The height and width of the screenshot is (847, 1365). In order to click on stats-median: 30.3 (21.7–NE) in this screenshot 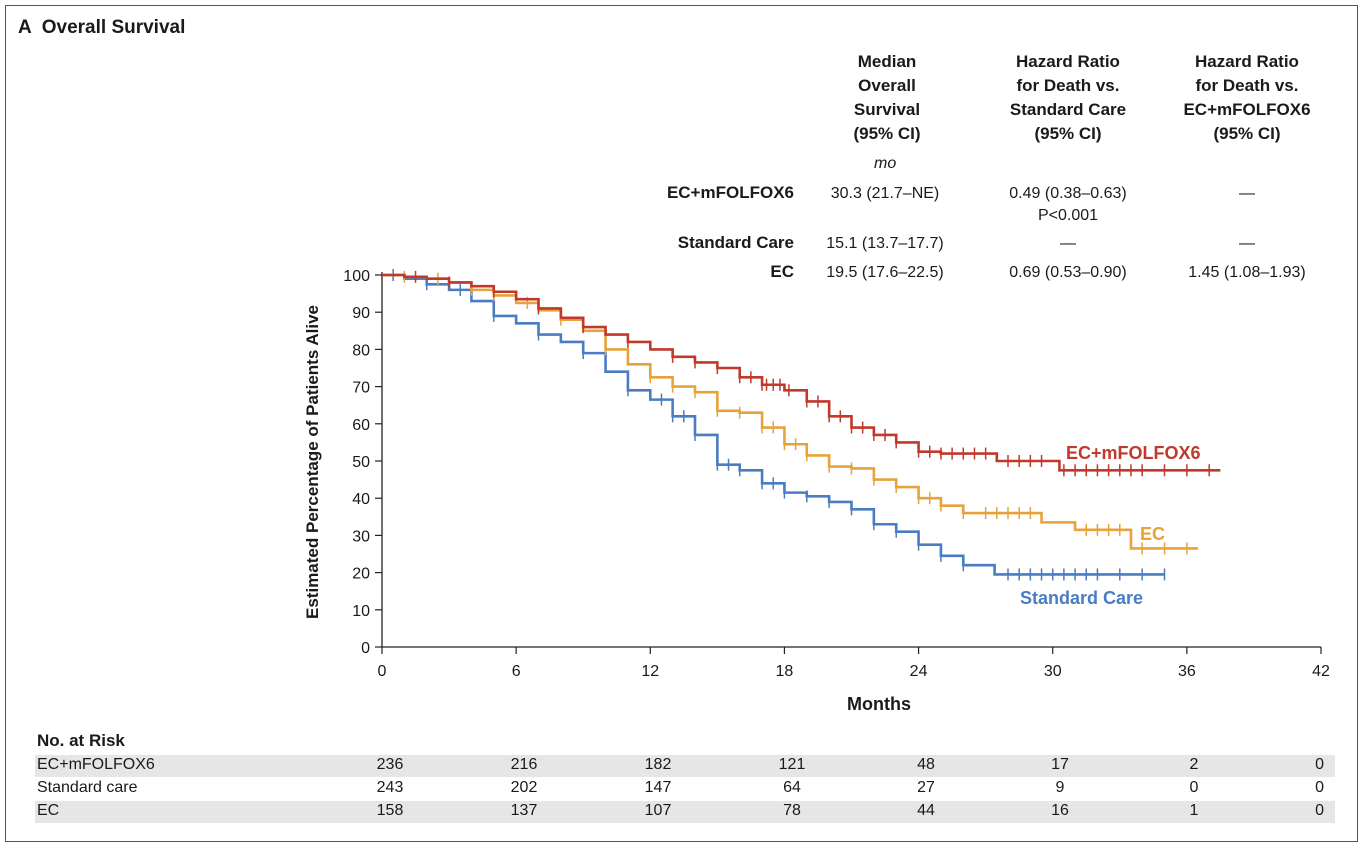, I will do `click(885, 193)`.